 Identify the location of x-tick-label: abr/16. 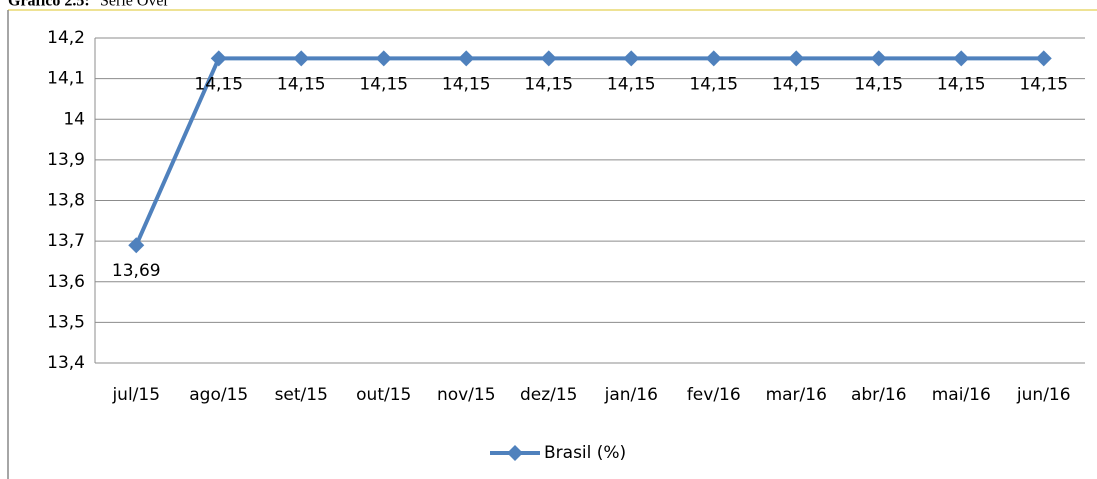
(879, 395).